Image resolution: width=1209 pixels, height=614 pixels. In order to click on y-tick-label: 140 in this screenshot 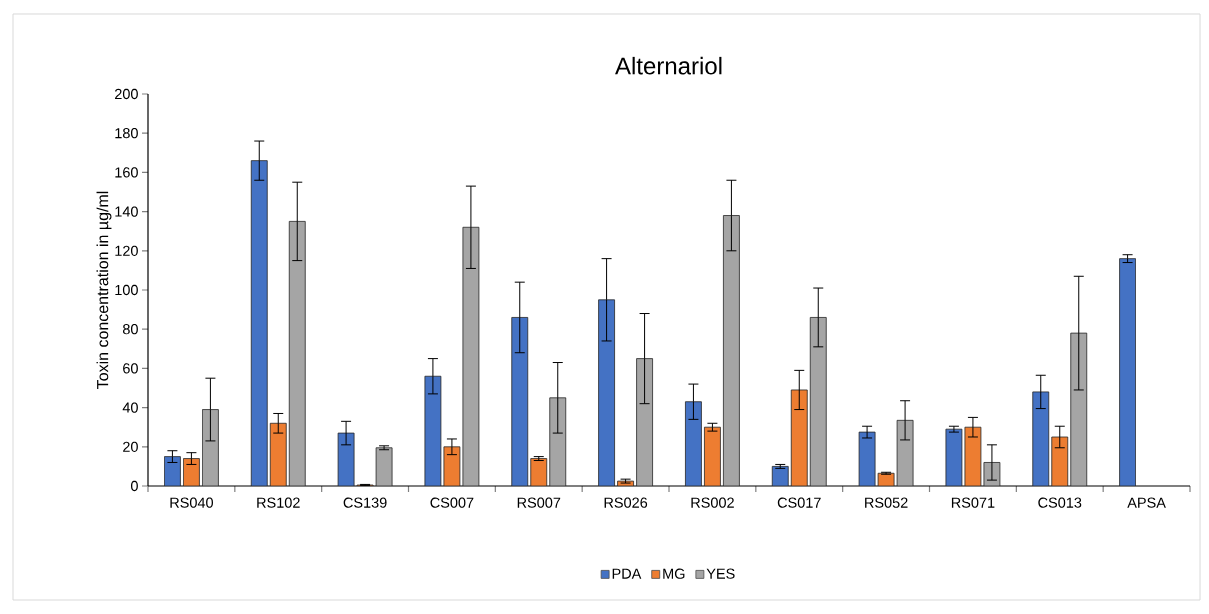, I will do `click(126, 211)`.